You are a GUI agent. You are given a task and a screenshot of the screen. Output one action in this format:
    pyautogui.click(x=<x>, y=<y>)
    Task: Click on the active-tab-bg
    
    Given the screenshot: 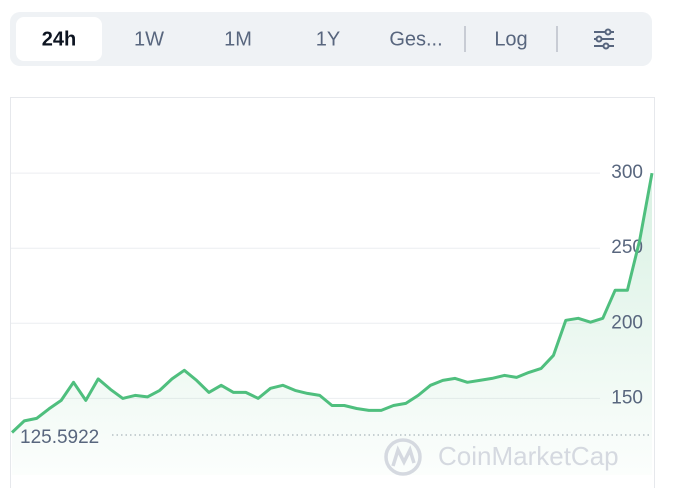 What is the action you would take?
    pyautogui.click(x=59, y=39)
    